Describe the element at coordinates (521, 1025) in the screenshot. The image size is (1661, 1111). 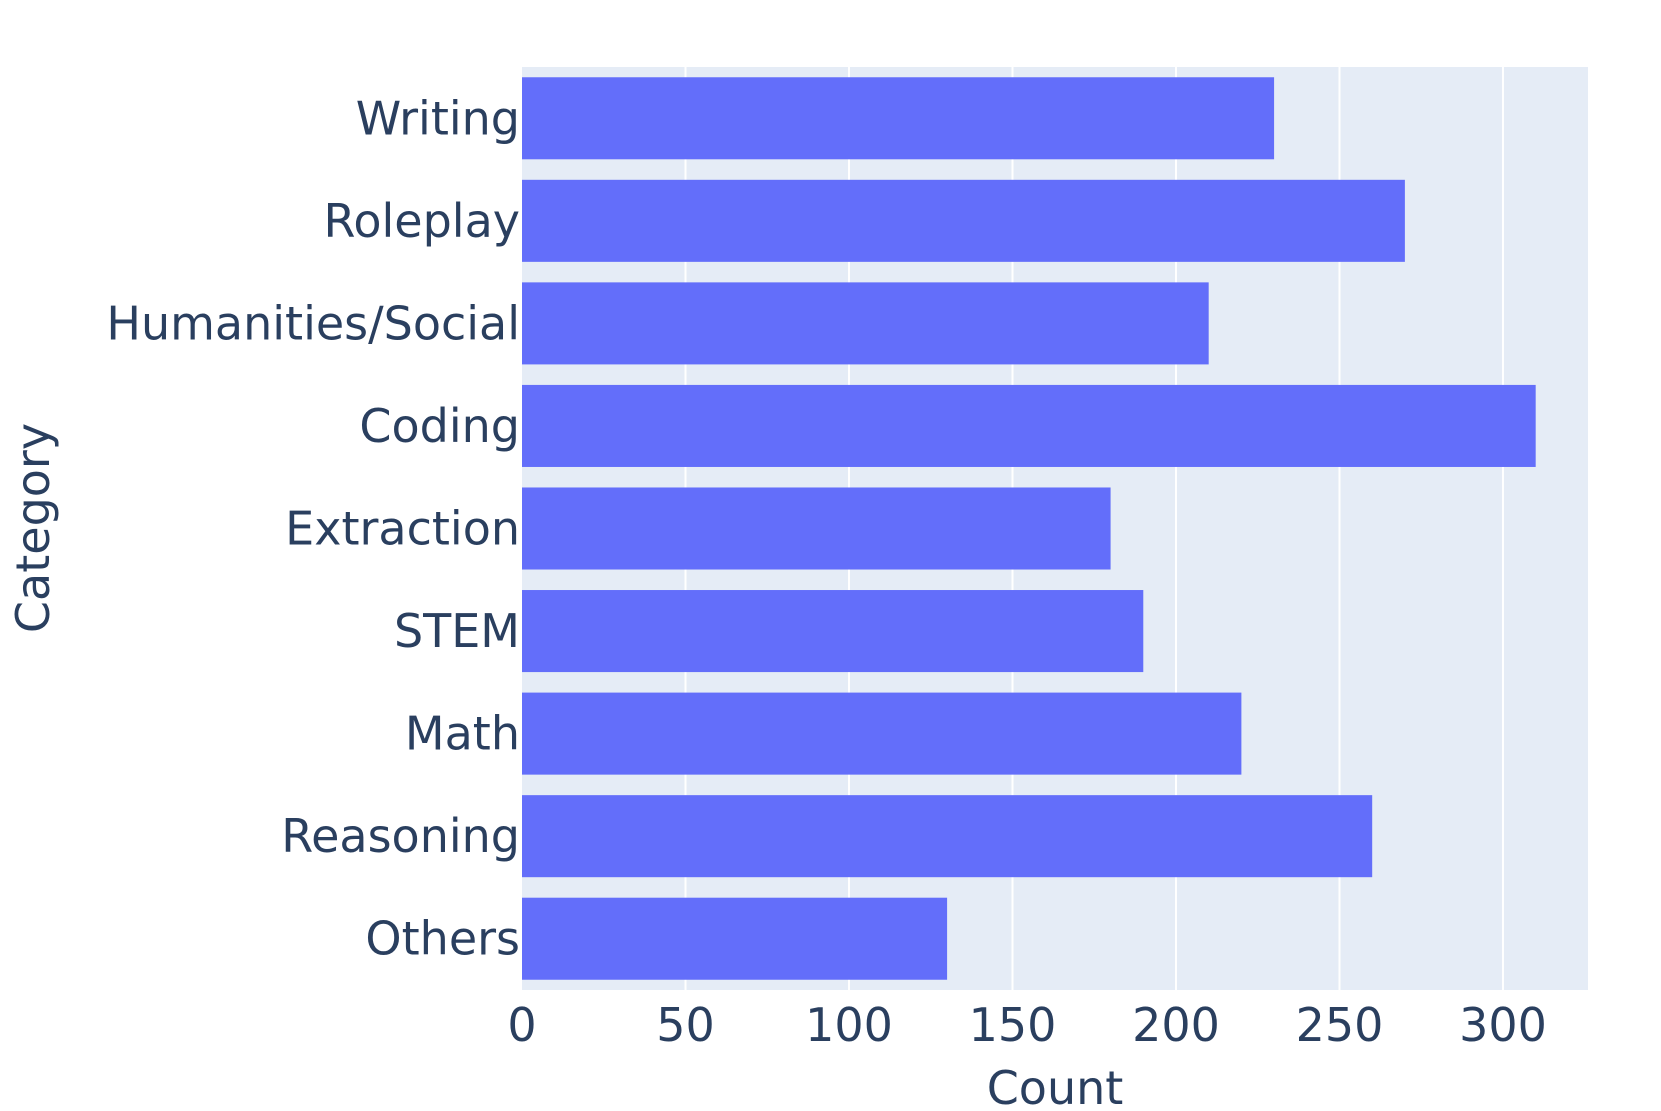
I see `x-tick-label-0: 0` at that location.